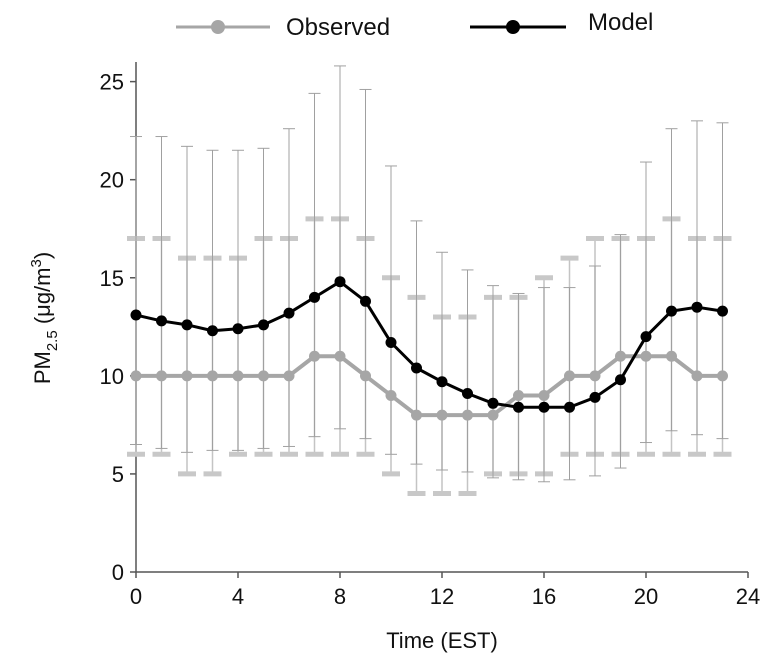 The width and height of the screenshot is (766, 658). Describe the element at coordinates (112, 180) in the screenshot. I see `y-tick-label: 20` at that location.